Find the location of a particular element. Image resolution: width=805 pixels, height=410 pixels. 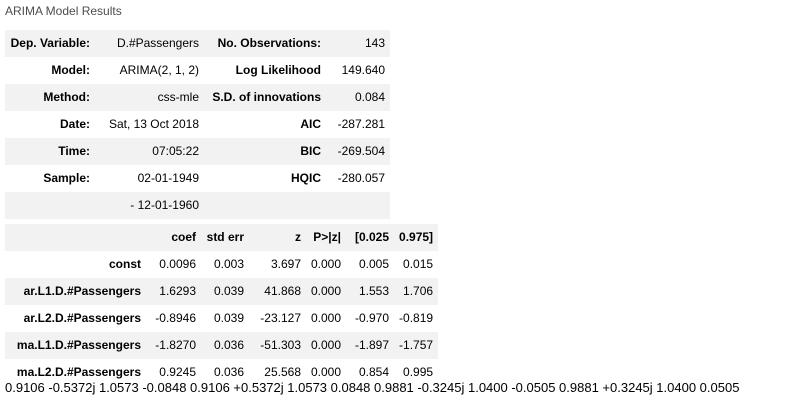

table-cell: 0.015 is located at coordinates (418, 264).